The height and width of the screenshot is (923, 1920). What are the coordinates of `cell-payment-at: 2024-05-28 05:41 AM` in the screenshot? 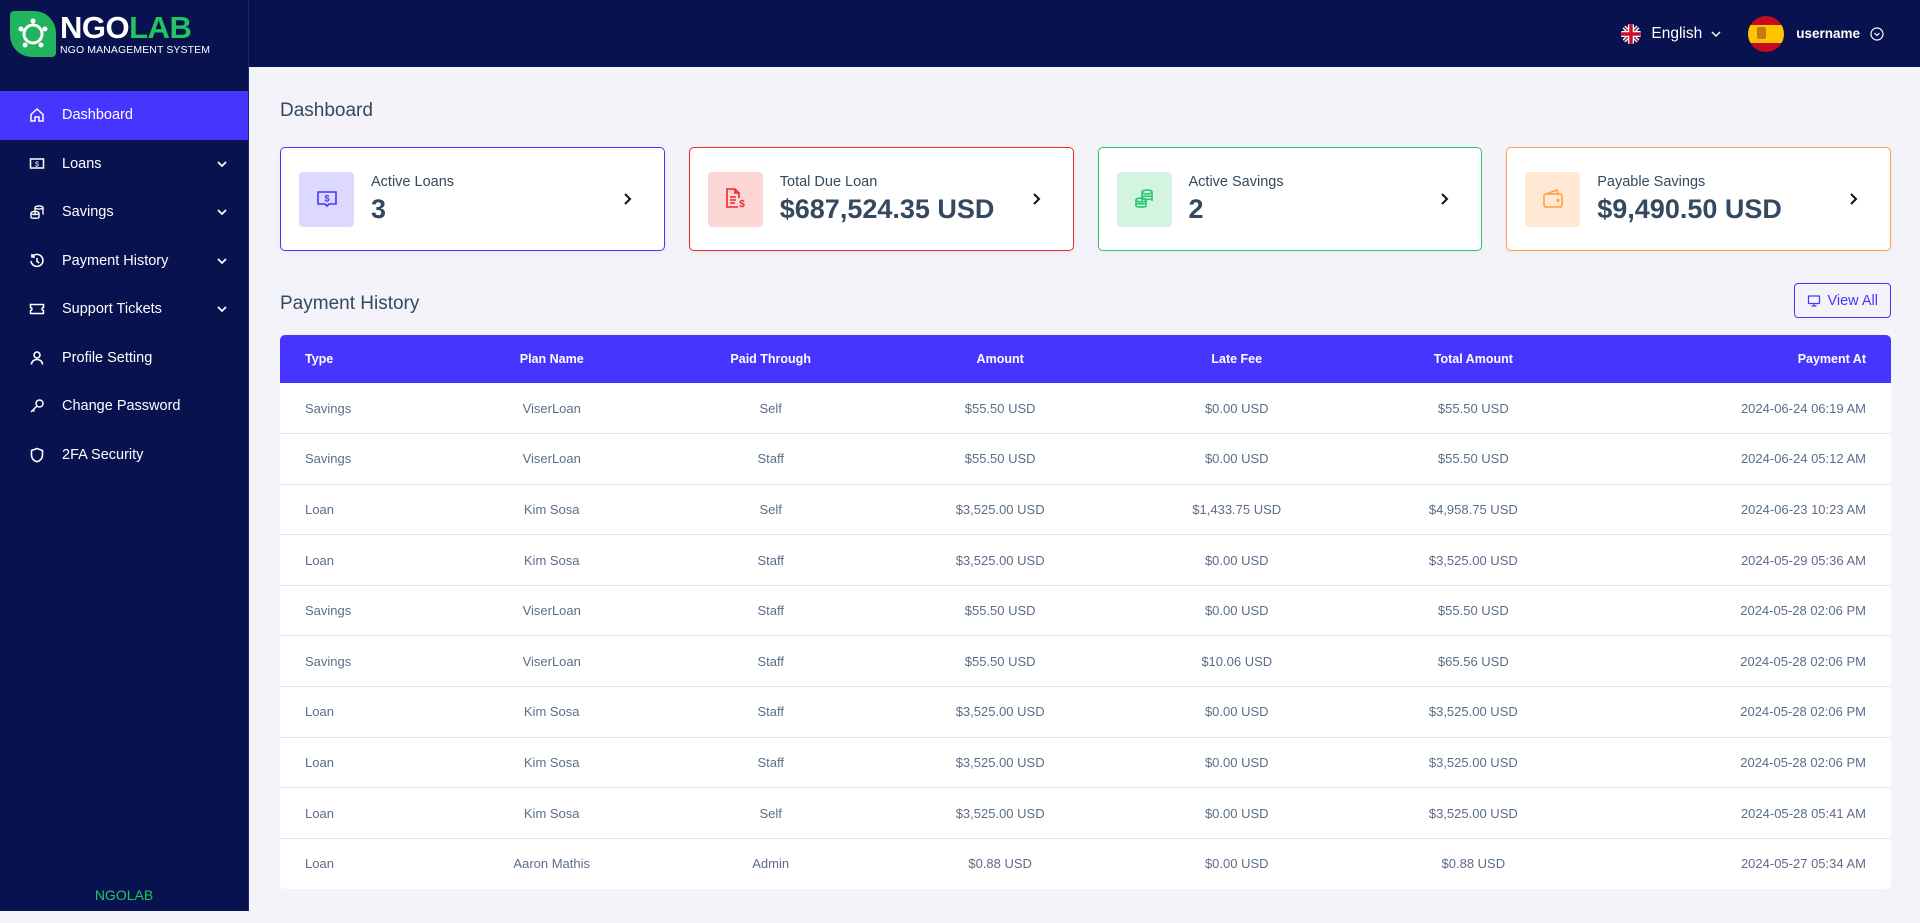 It's located at (1803, 813).